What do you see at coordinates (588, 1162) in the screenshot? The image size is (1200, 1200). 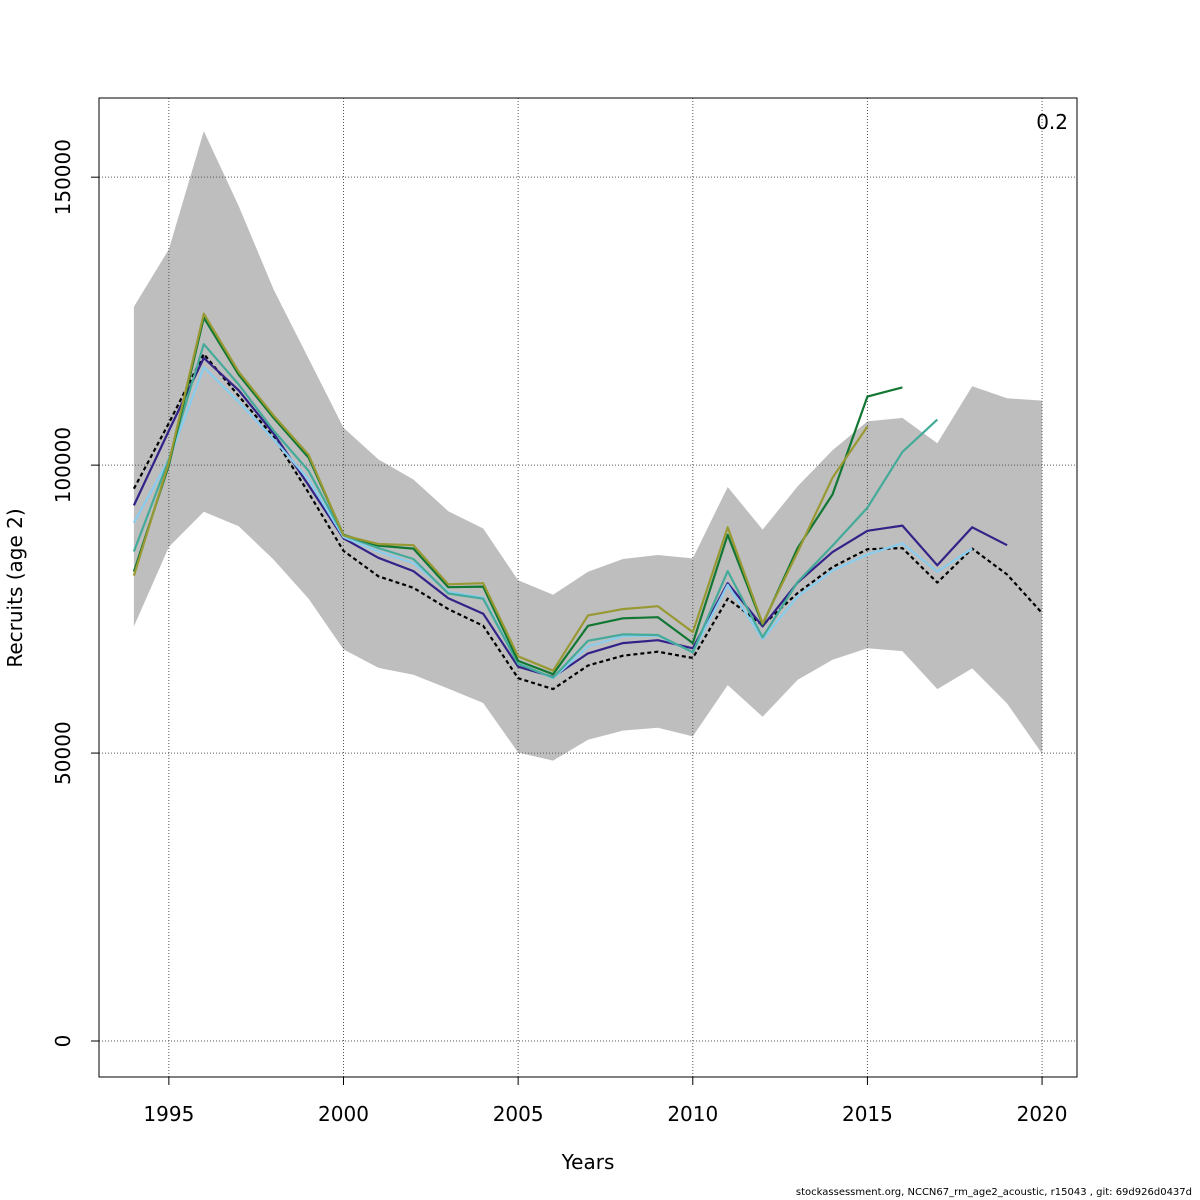 I see `x-axis-title: Years` at bounding box center [588, 1162].